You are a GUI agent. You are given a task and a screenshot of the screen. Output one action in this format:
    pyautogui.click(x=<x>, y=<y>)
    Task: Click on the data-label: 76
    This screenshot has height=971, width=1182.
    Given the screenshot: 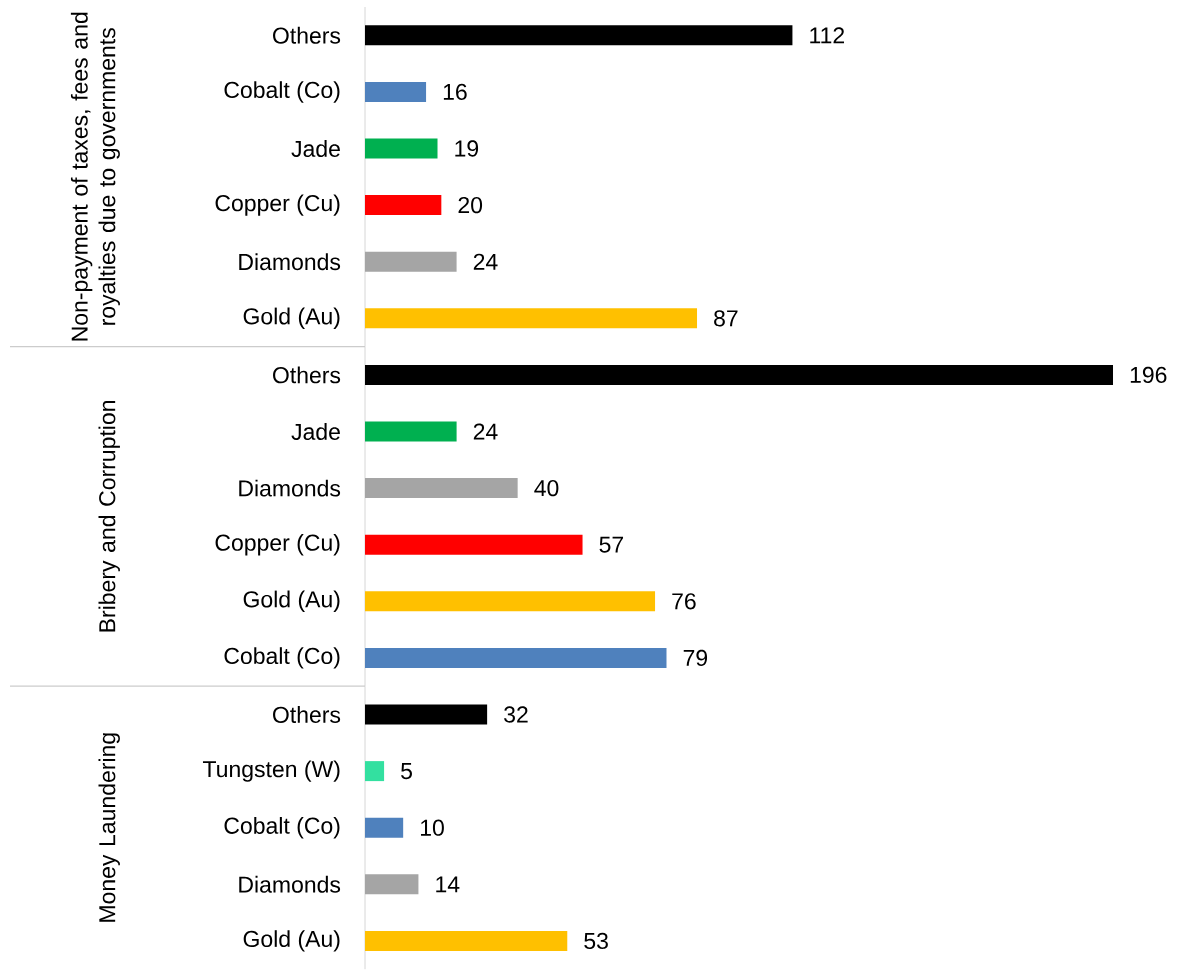 What is the action you would take?
    pyautogui.click(x=684, y=601)
    